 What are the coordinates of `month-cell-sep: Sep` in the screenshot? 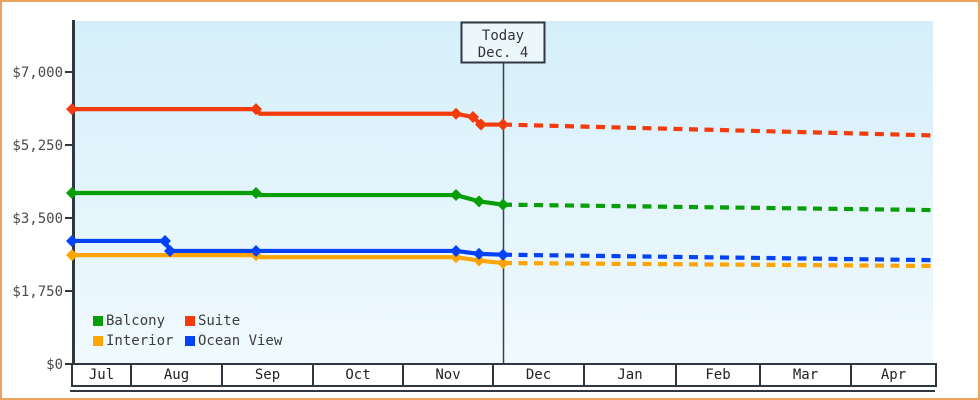 It's located at (266, 375).